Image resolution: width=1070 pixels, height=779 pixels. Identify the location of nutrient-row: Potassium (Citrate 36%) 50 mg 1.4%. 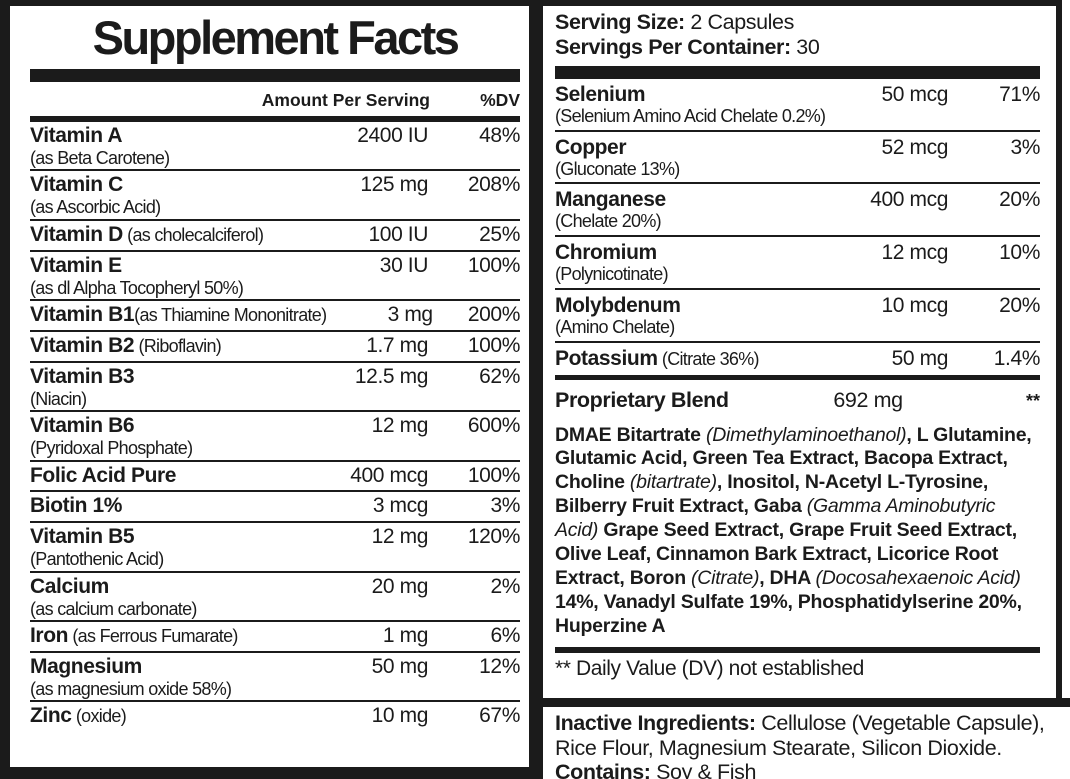
(797, 357).